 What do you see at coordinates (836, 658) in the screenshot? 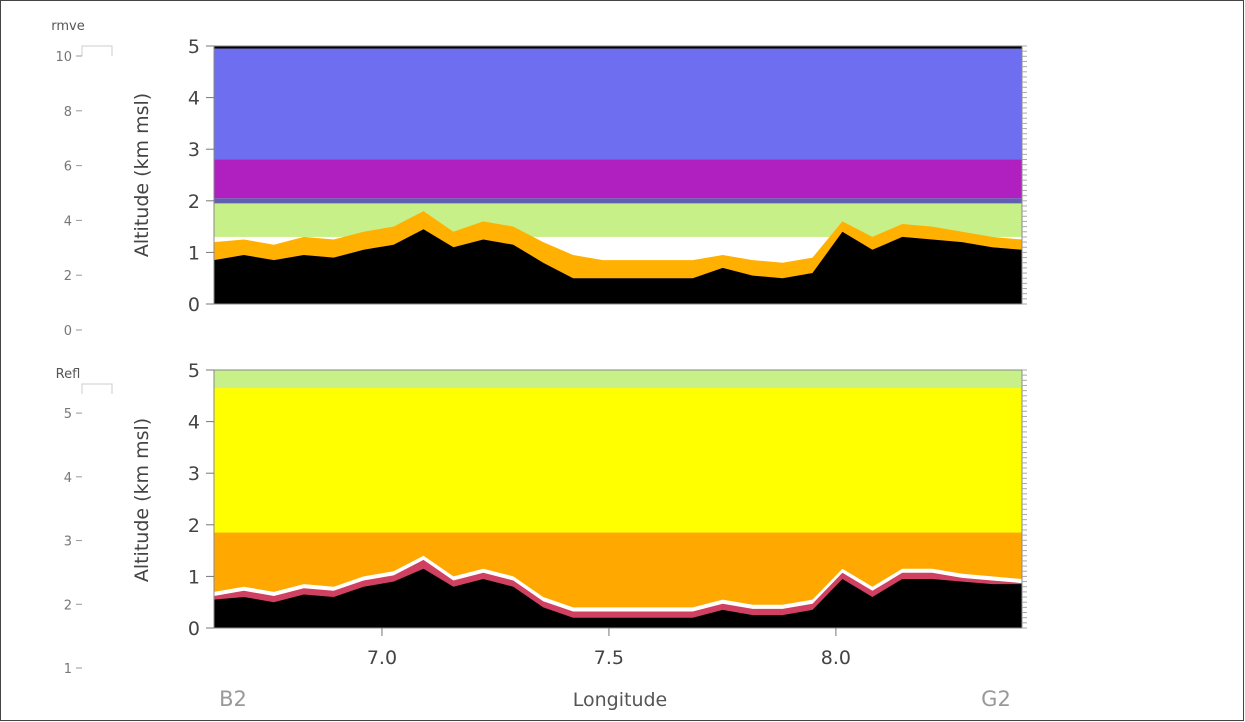
I see `x-tick-label: 8.0` at bounding box center [836, 658].